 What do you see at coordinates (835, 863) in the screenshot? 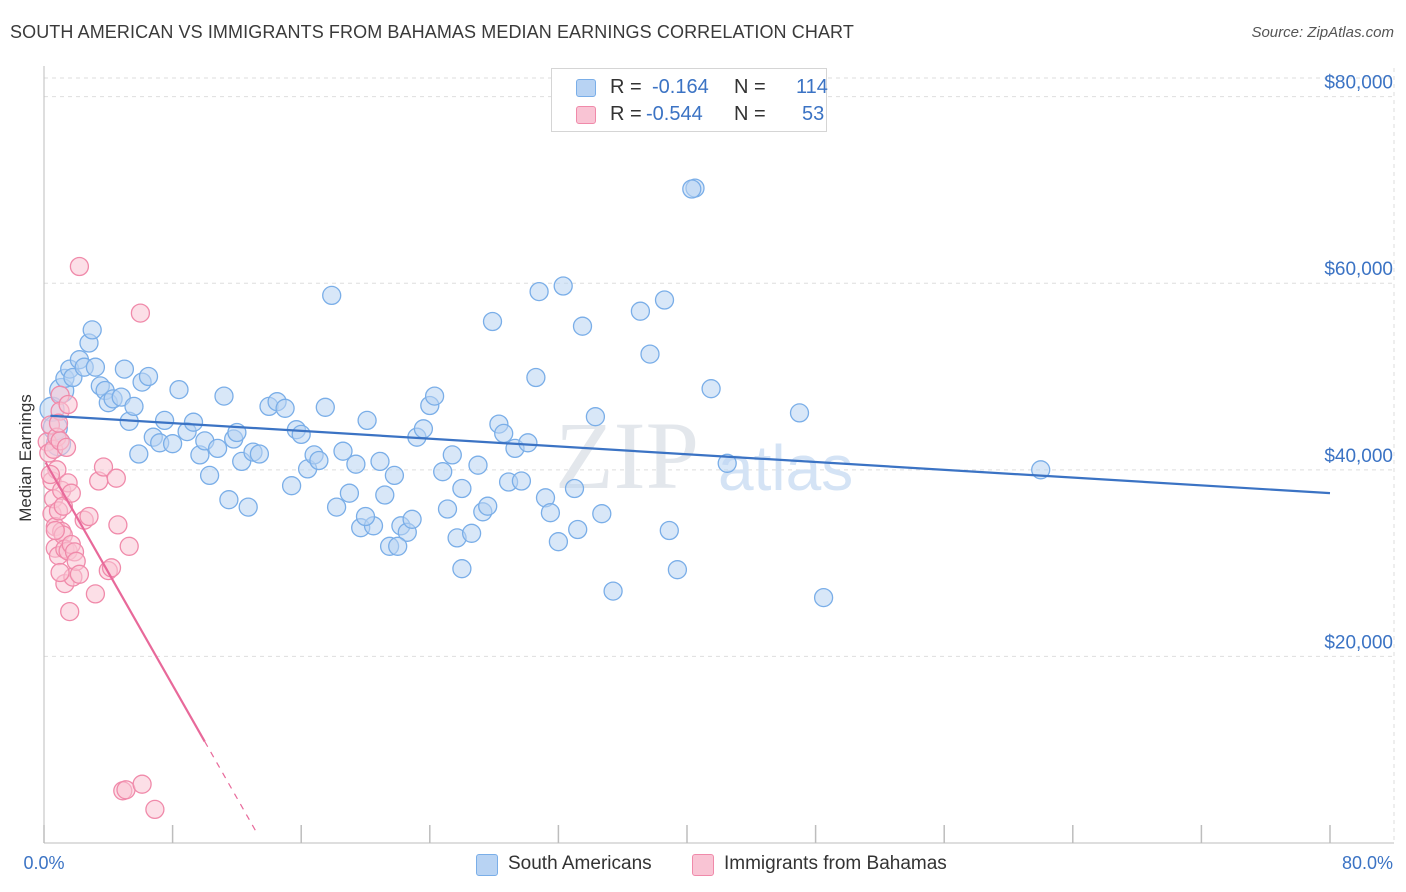
I see `legend-label: Immigrants from Bahamas` at bounding box center [835, 863].